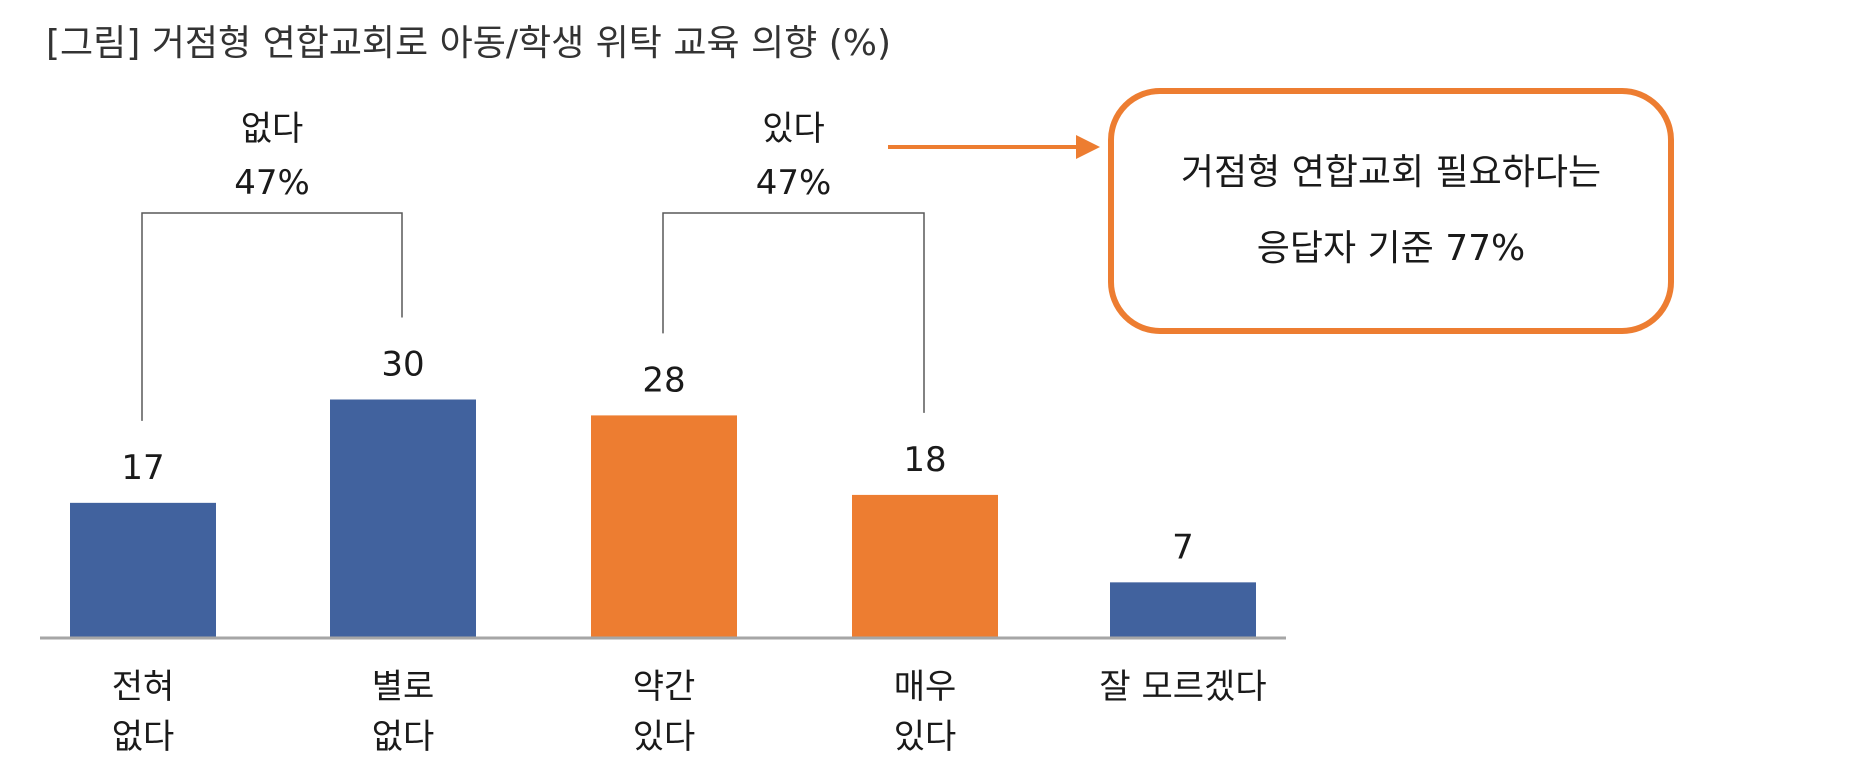  What do you see at coordinates (1391, 248) in the screenshot?
I see `callout-line-2: 응답자 기준 77%` at bounding box center [1391, 248].